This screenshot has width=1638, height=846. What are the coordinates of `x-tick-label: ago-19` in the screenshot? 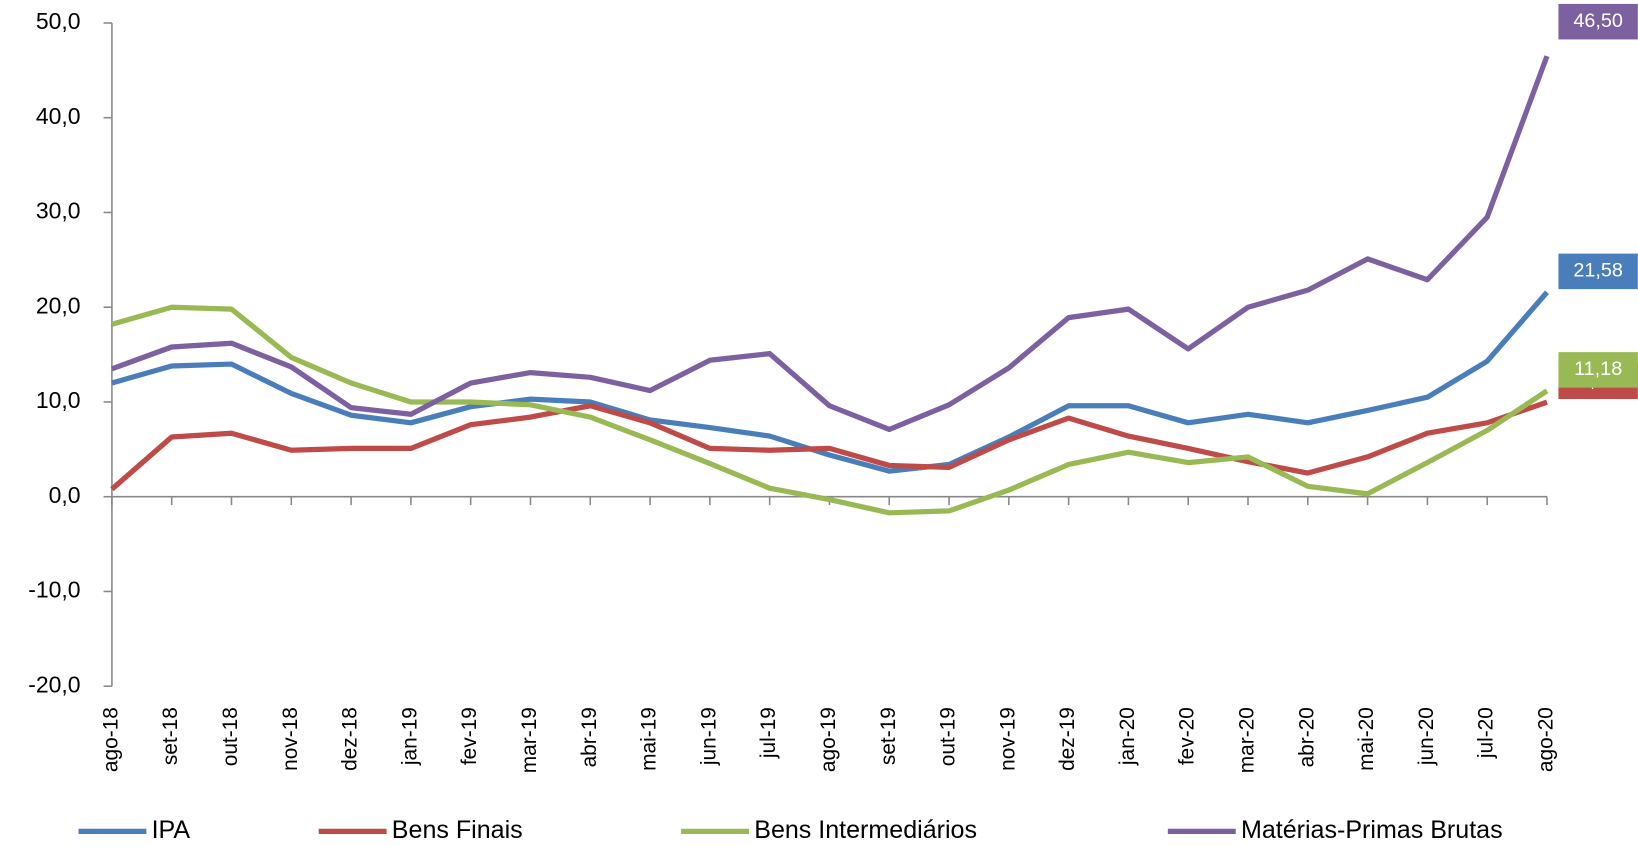 It's located at (828, 739).